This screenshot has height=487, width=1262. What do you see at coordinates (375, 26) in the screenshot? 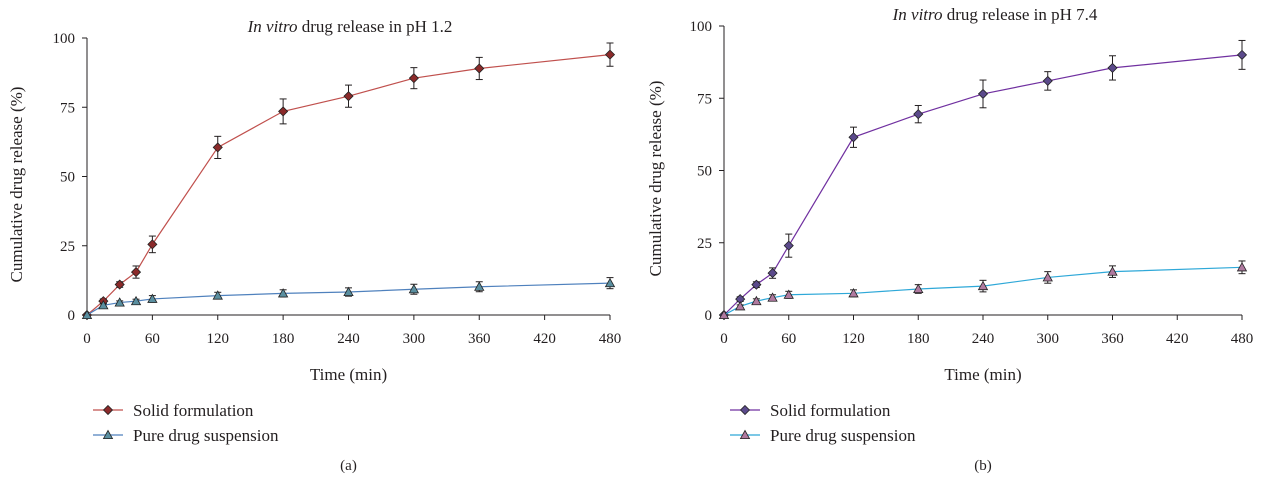
I see `chart-title-rest: drug release in pH 1.2` at bounding box center [375, 26].